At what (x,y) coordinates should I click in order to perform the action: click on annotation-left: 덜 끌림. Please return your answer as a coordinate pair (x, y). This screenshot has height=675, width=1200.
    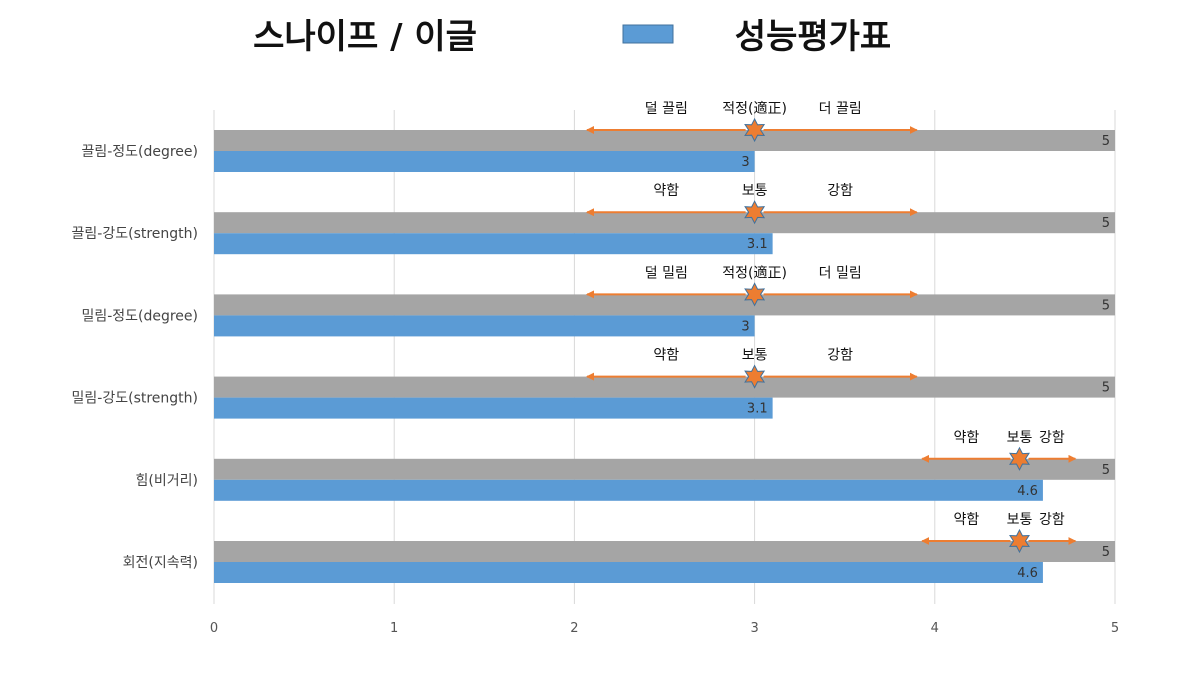
    Looking at the image, I should click on (666, 109).